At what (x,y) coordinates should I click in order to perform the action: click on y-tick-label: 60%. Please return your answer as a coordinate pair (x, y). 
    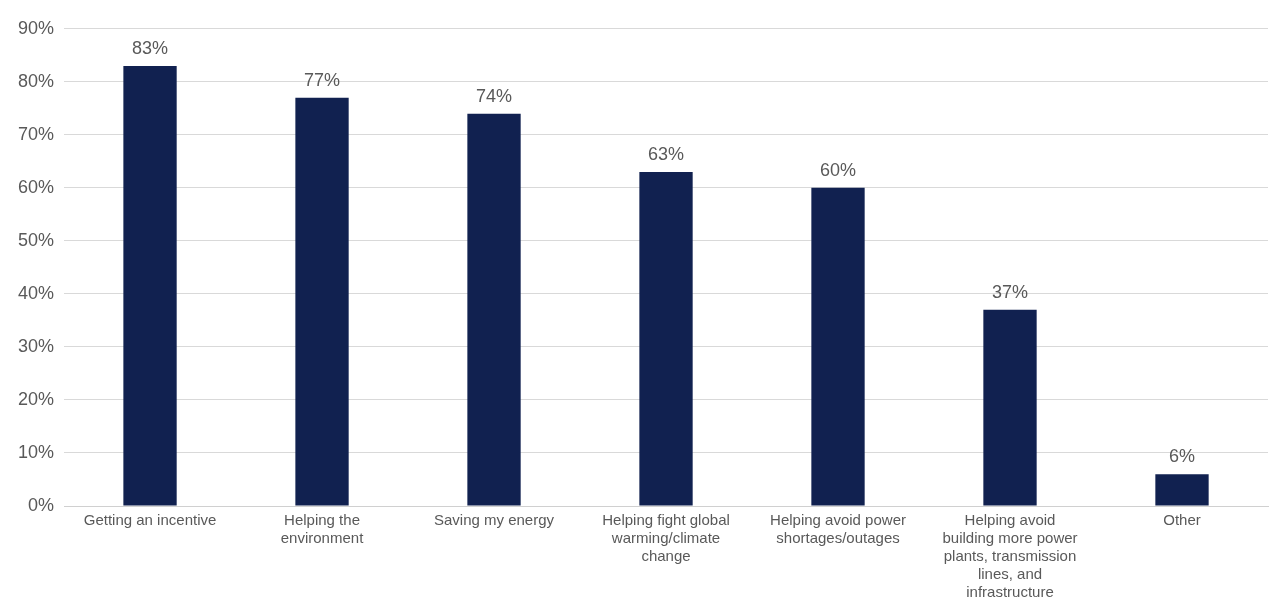
    Looking at the image, I should click on (36, 186).